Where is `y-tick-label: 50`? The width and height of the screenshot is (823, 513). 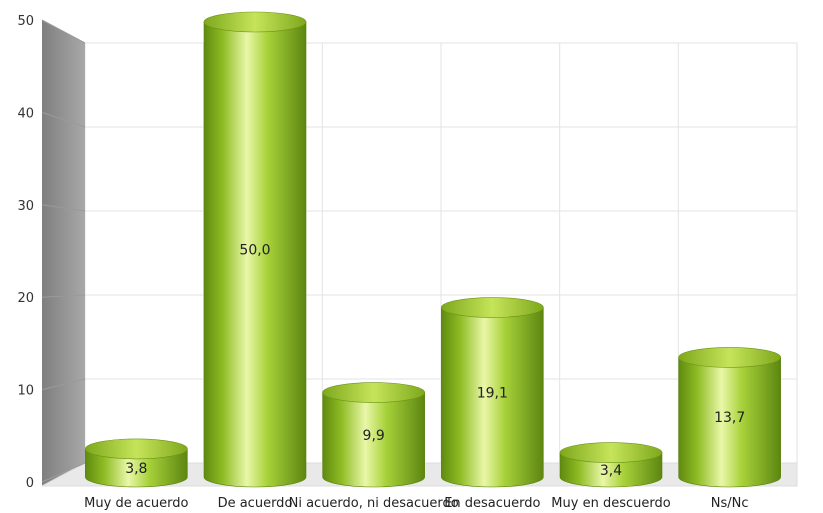
y-tick-label: 50 is located at coordinates (25, 21).